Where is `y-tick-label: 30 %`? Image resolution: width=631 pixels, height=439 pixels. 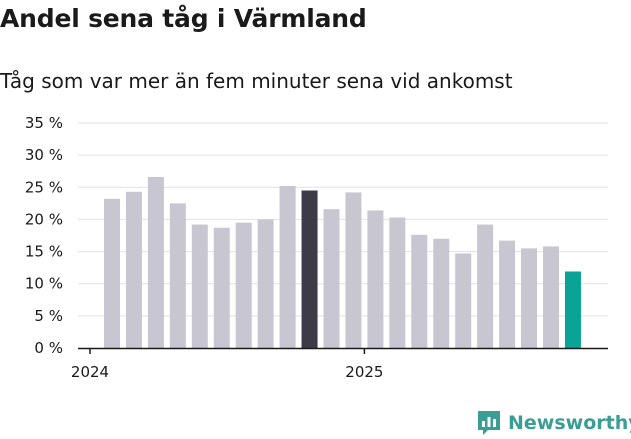
y-tick-label: 30 % is located at coordinates (44, 155).